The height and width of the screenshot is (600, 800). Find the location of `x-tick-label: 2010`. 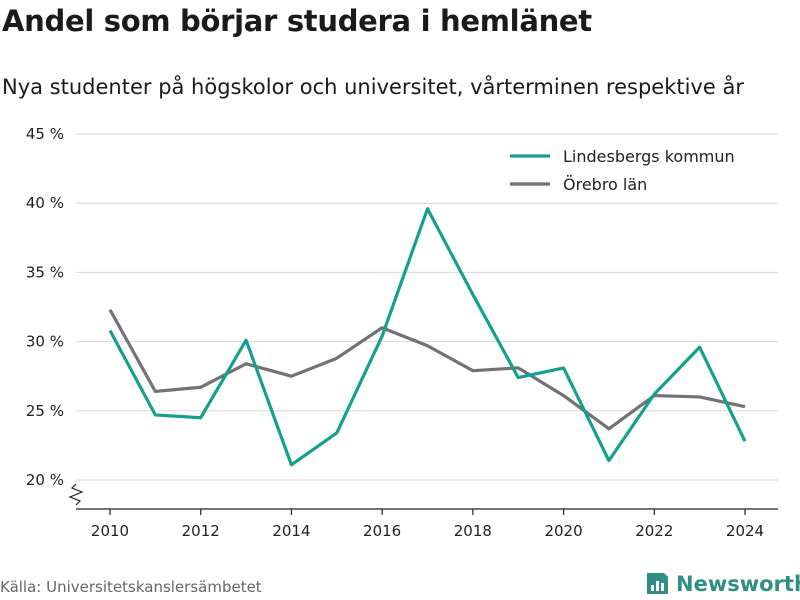

x-tick-label: 2010 is located at coordinates (110, 531).